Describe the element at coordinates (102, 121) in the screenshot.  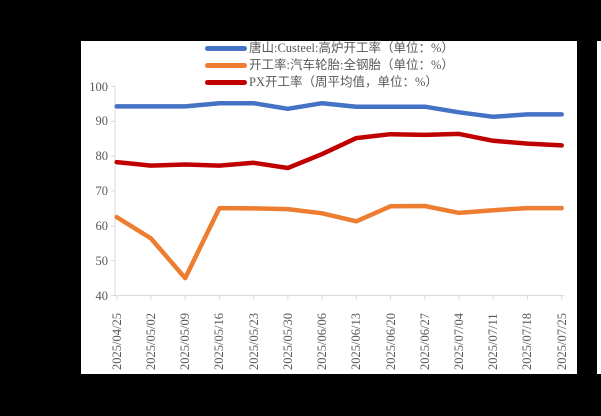
I see `y-tick-label: 90` at that location.